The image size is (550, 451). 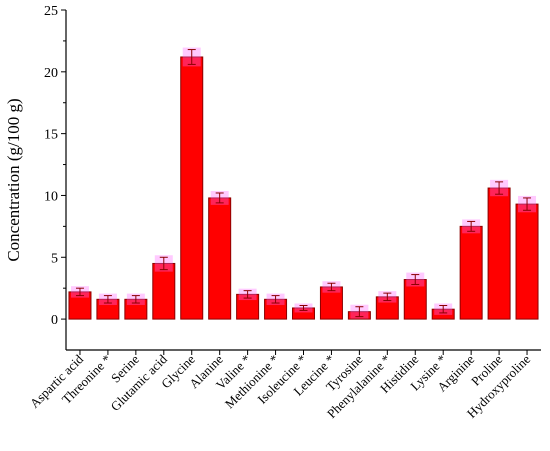 What do you see at coordinates (51, 11) in the screenshot?
I see `y-tick-label: 25` at bounding box center [51, 11].